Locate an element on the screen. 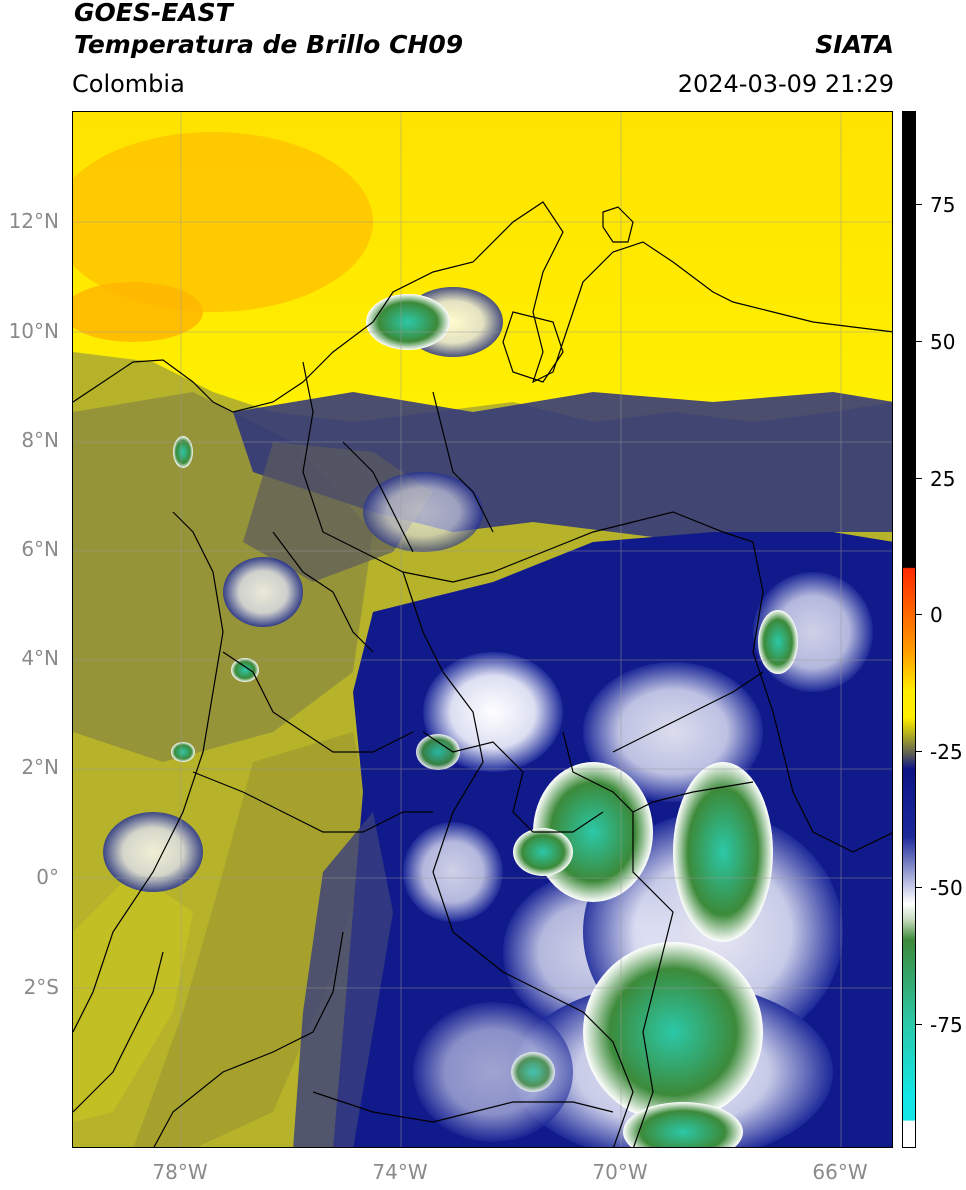 This screenshot has width=966, height=1190. colorbar-label-neg50: -50 is located at coordinates (946, 888).